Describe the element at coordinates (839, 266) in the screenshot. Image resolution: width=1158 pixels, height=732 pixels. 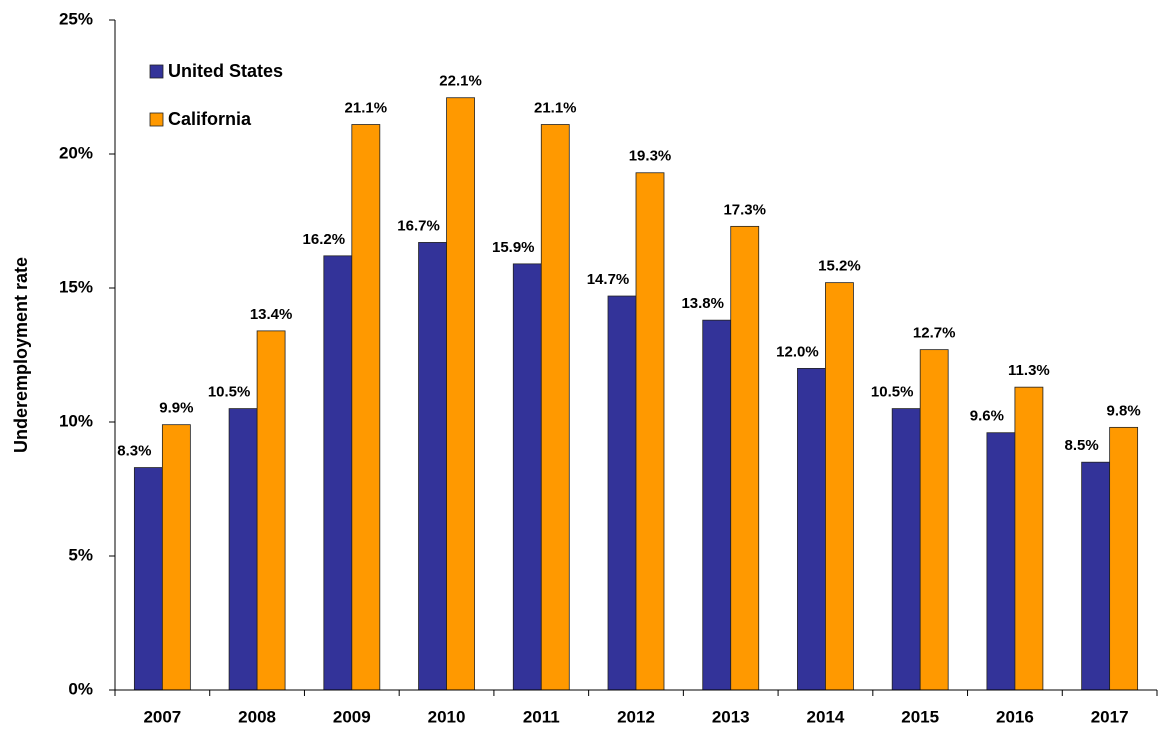
I see `value-label: 15.2%` at that location.